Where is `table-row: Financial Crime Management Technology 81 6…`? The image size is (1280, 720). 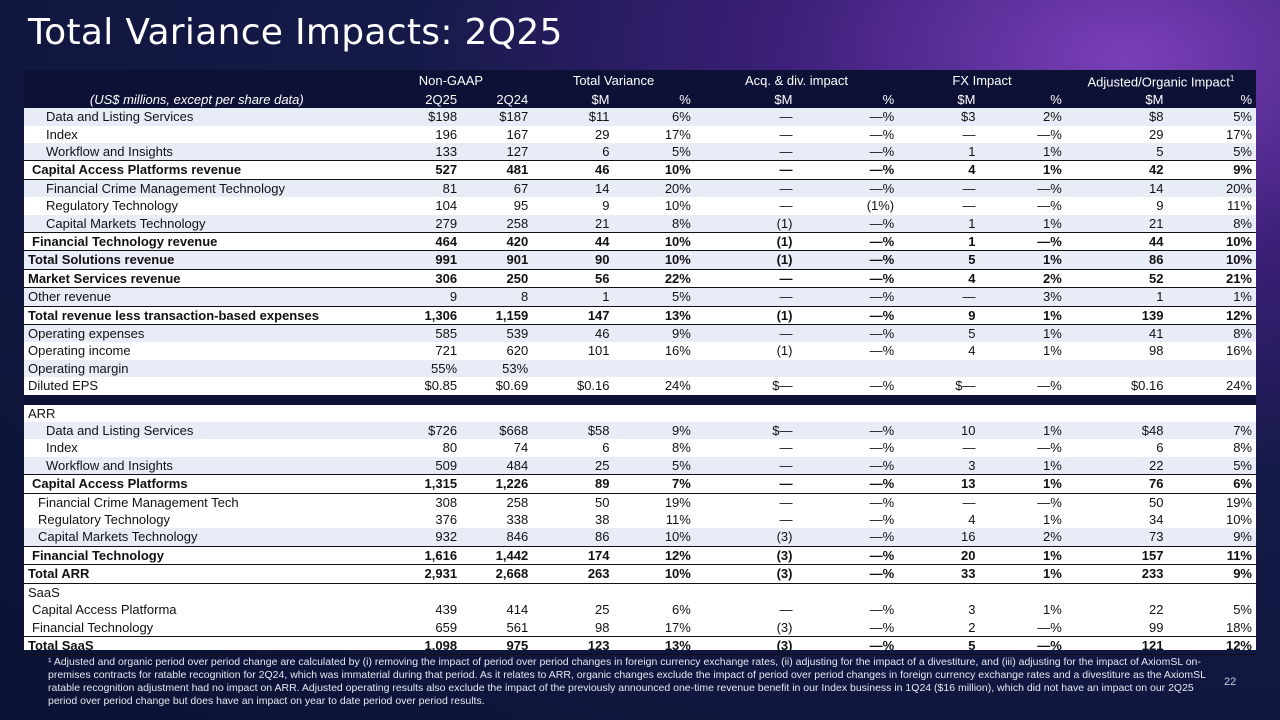
table-row: Financial Crime Management Technology 81 6… is located at coordinates (640, 188).